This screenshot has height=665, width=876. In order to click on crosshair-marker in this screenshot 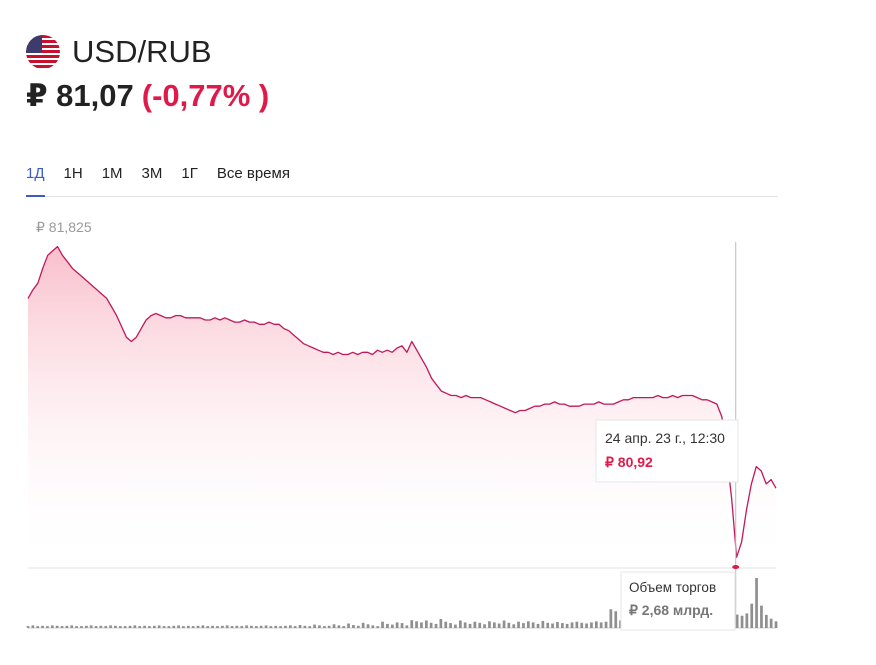, I will do `click(736, 567)`.